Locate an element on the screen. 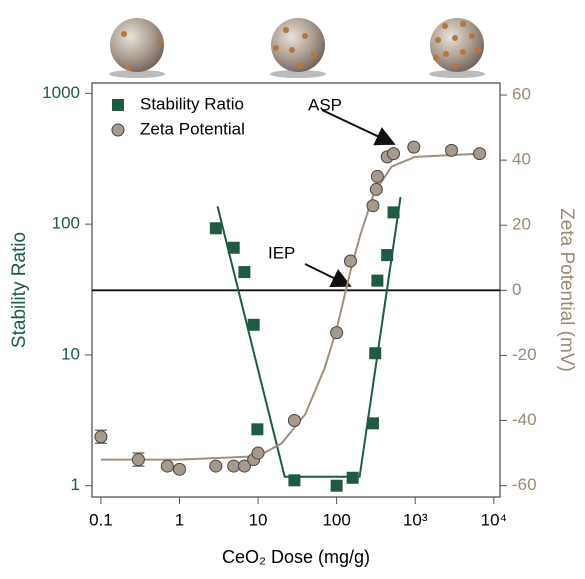  y-tick-label: 1 is located at coordinates (75, 484).